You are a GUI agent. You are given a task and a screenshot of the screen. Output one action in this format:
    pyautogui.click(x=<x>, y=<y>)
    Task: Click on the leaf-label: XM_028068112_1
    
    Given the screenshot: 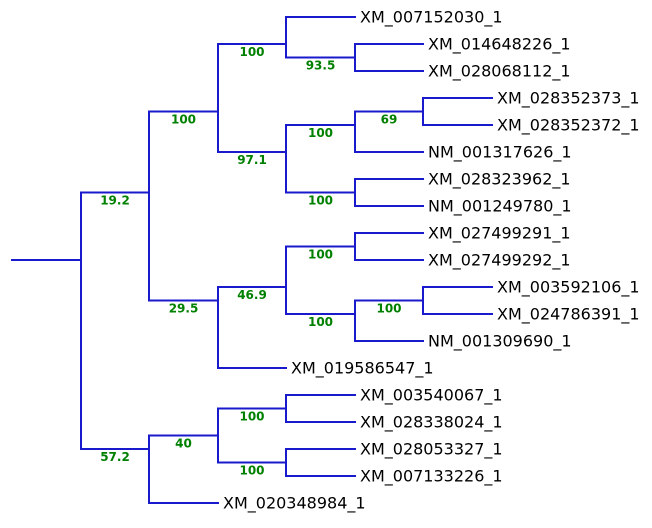 What is the action you would take?
    pyautogui.click(x=499, y=72)
    